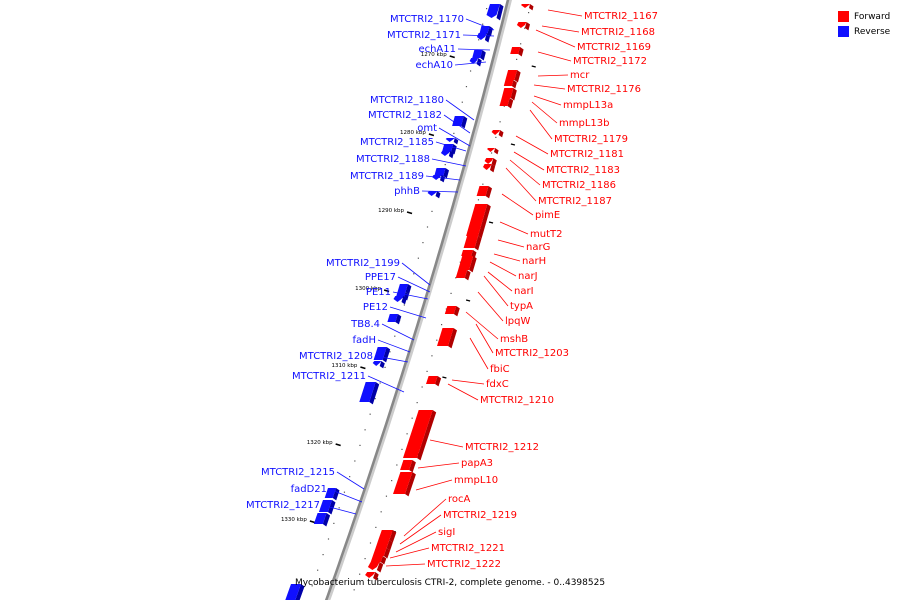 The width and height of the screenshot is (900, 600). Describe the element at coordinates (443, 564) in the screenshot. I see `forward-gene-label: MTCTRI2_1222` at that location.